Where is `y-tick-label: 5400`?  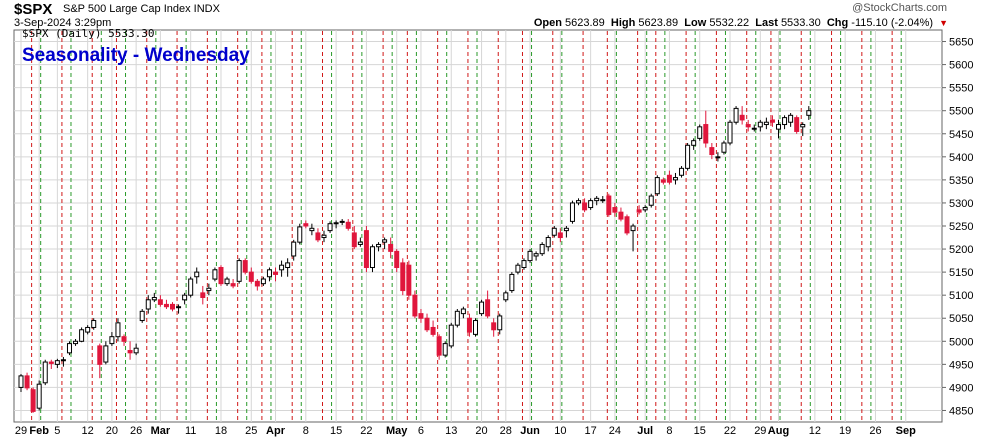 y-tick-label: 5400 is located at coordinates (961, 158).